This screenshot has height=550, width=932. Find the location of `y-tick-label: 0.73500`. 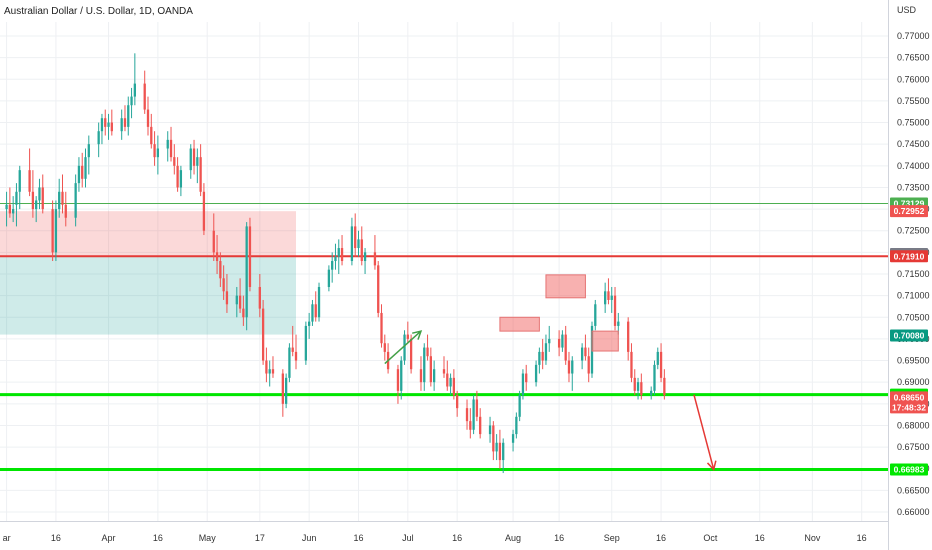

y-tick-label: 0.73500 is located at coordinates (913, 187).